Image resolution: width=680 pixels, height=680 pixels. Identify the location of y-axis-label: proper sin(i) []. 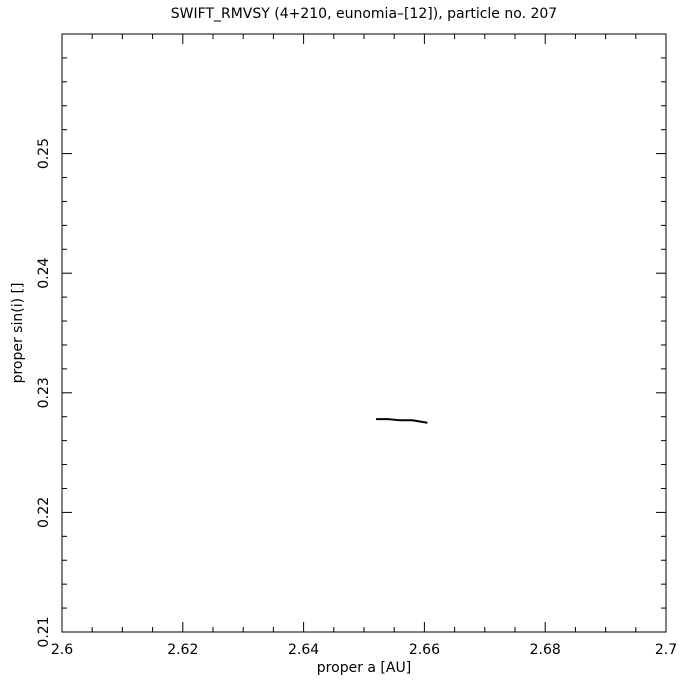
(18, 333).